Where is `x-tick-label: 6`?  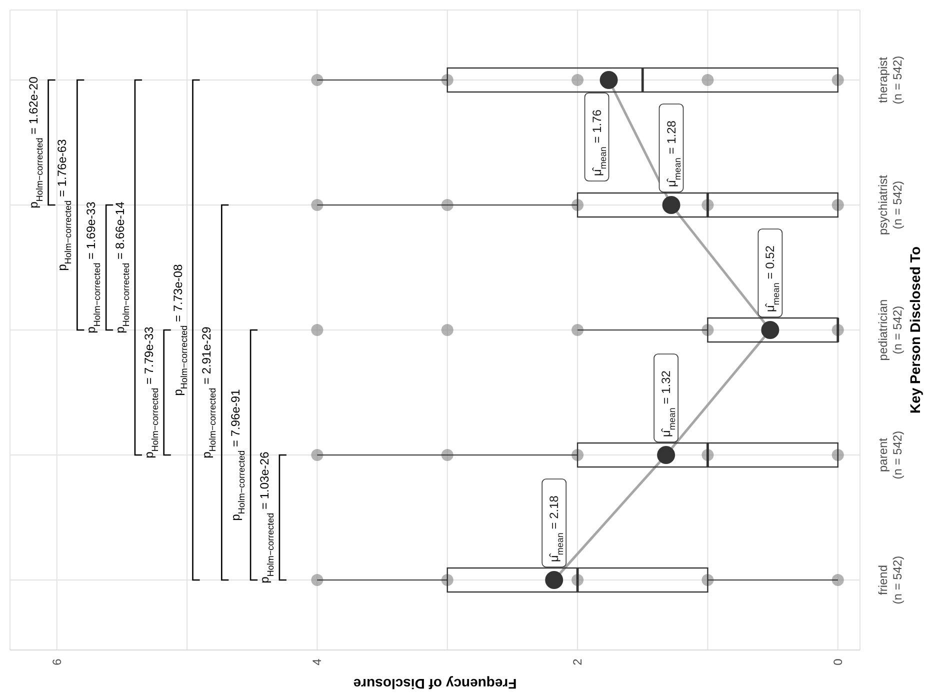 x-tick-label: 6 is located at coordinates (57, 662).